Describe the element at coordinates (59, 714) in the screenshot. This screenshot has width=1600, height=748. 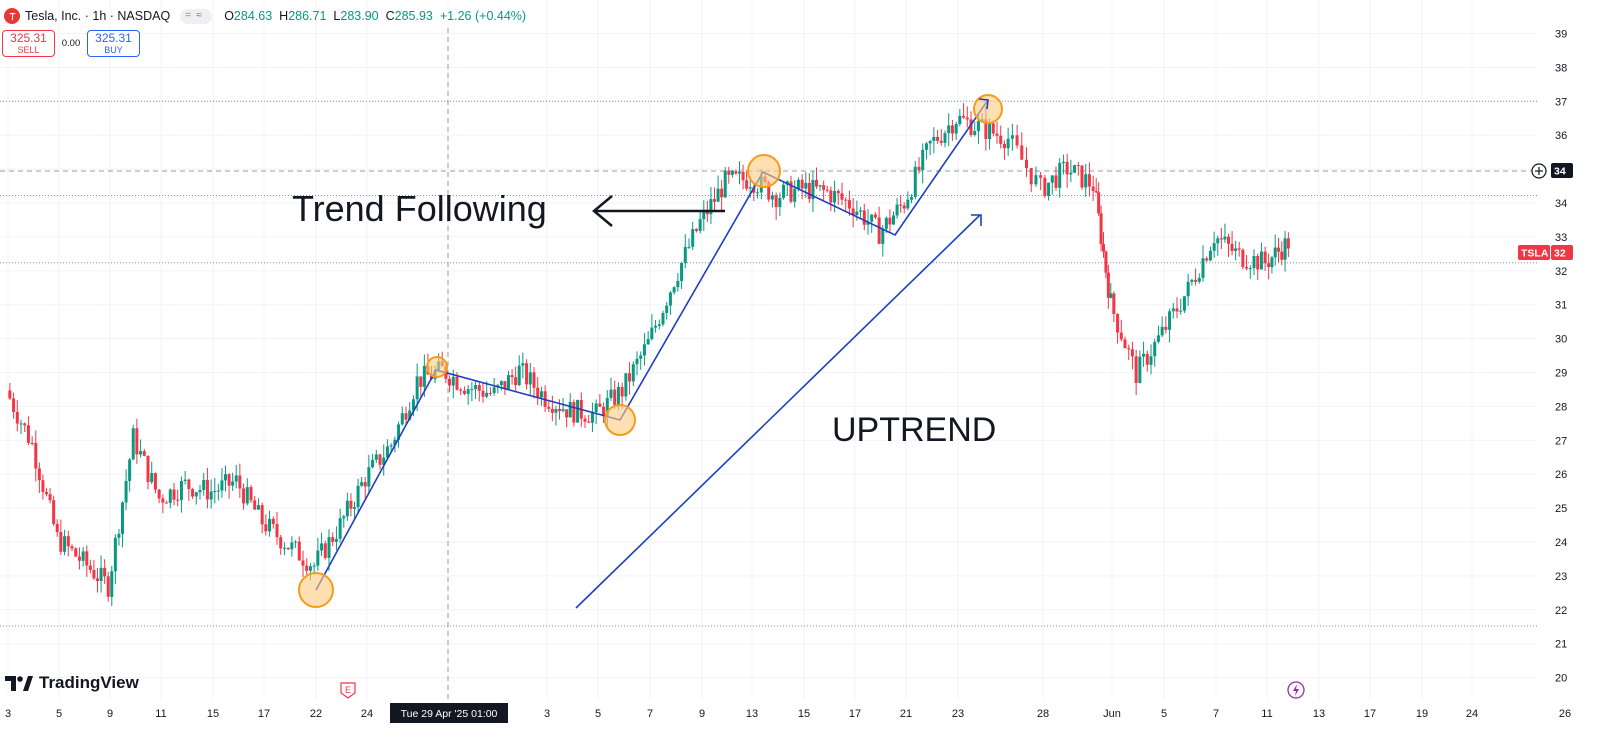
I see `x-tick-label: 5` at that location.